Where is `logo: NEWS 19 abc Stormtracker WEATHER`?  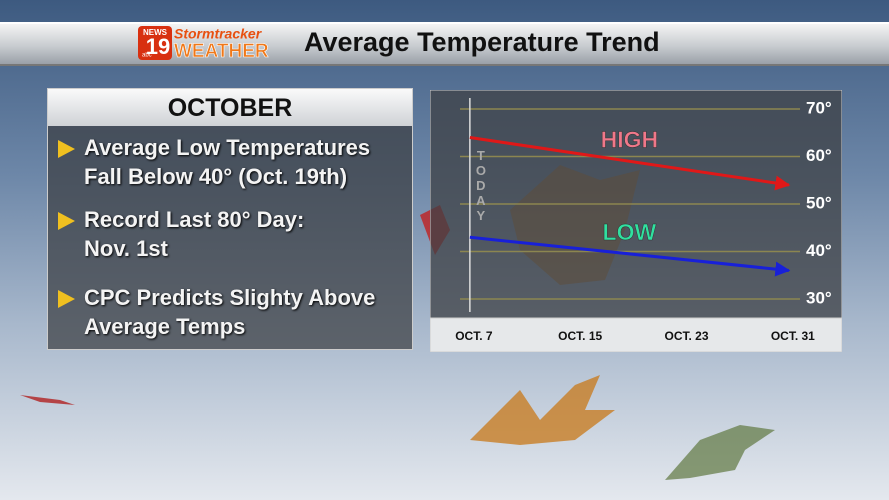
logo: NEWS 19 abc Stormtracker WEATHER is located at coordinates (203, 44).